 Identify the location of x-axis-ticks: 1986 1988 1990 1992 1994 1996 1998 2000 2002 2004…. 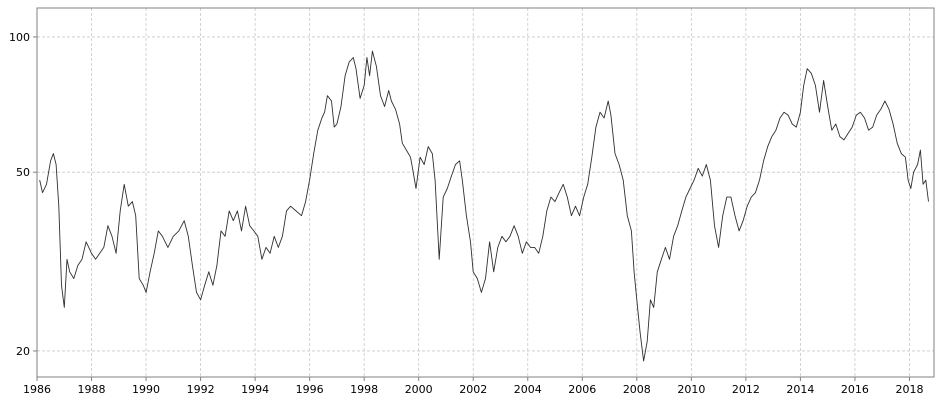
(473, 386).